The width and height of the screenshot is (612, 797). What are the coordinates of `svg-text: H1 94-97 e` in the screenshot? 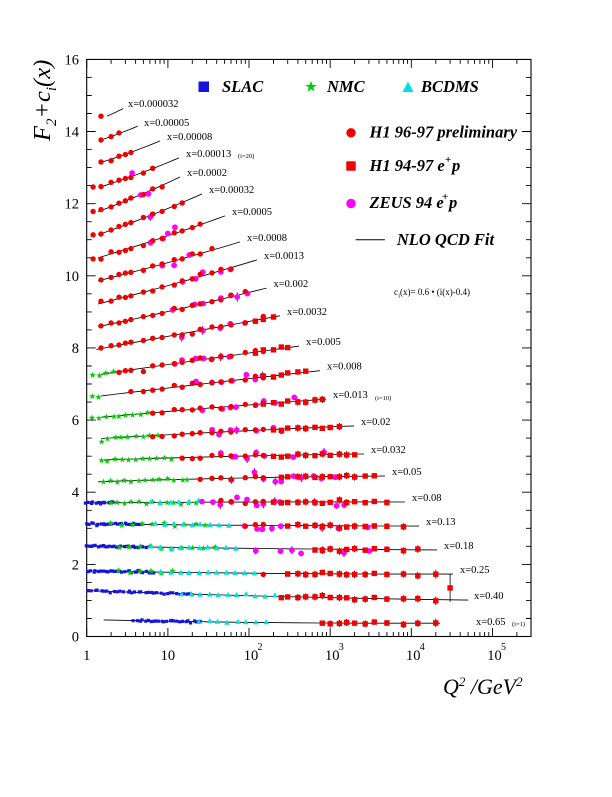 It's located at (407, 165).